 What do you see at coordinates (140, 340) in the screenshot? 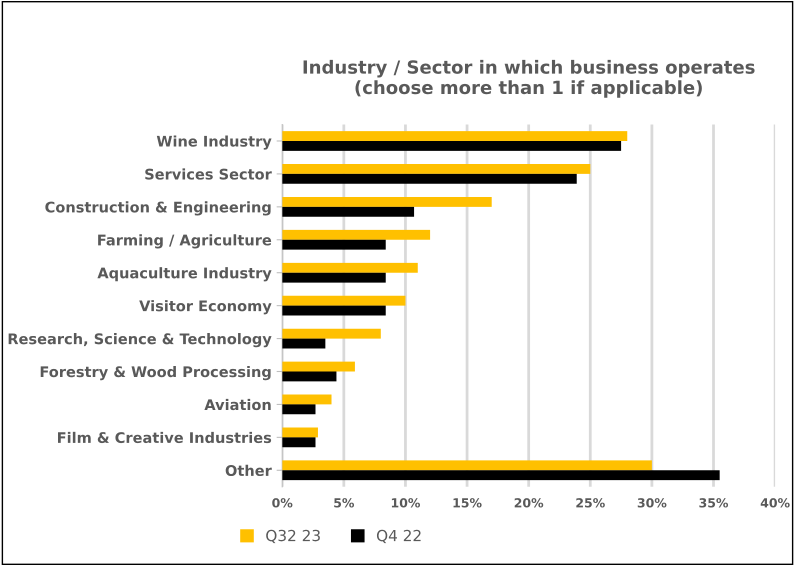
I see `y-tick-label: Research, Science & Technology` at bounding box center [140, 340].